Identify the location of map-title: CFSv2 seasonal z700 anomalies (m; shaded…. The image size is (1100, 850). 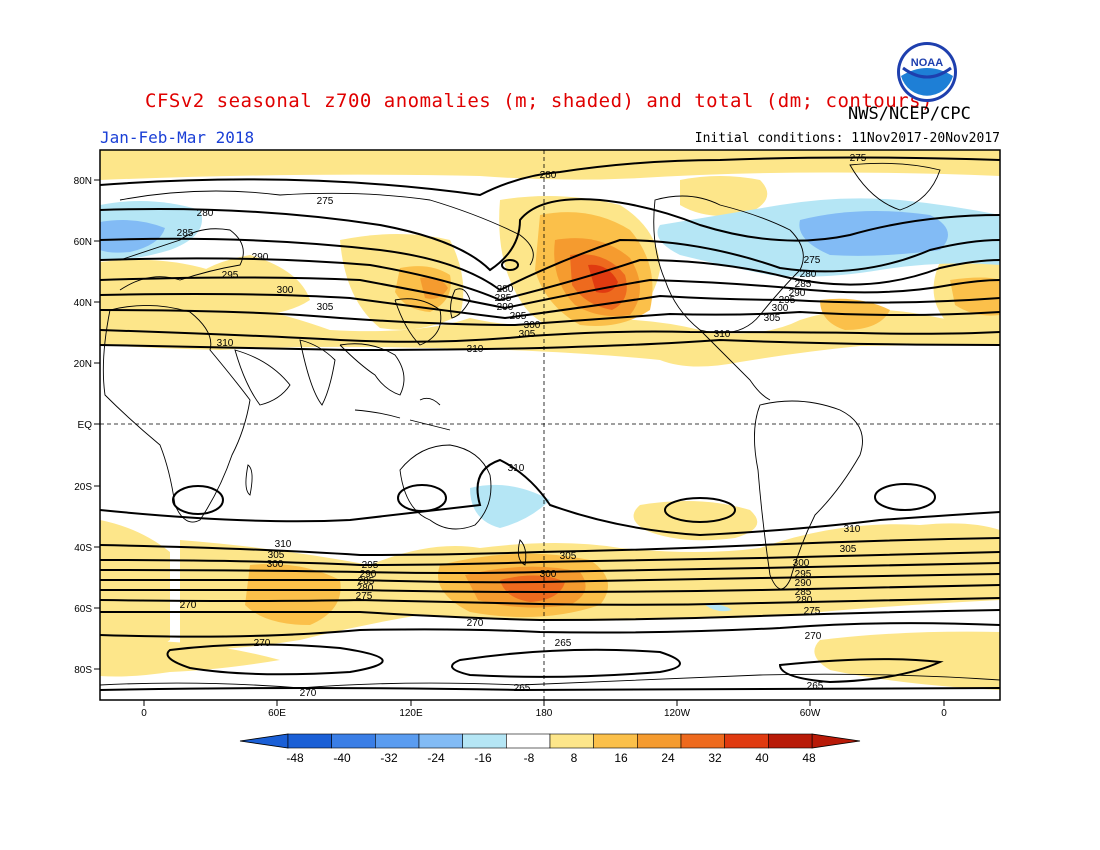
(539, 101).